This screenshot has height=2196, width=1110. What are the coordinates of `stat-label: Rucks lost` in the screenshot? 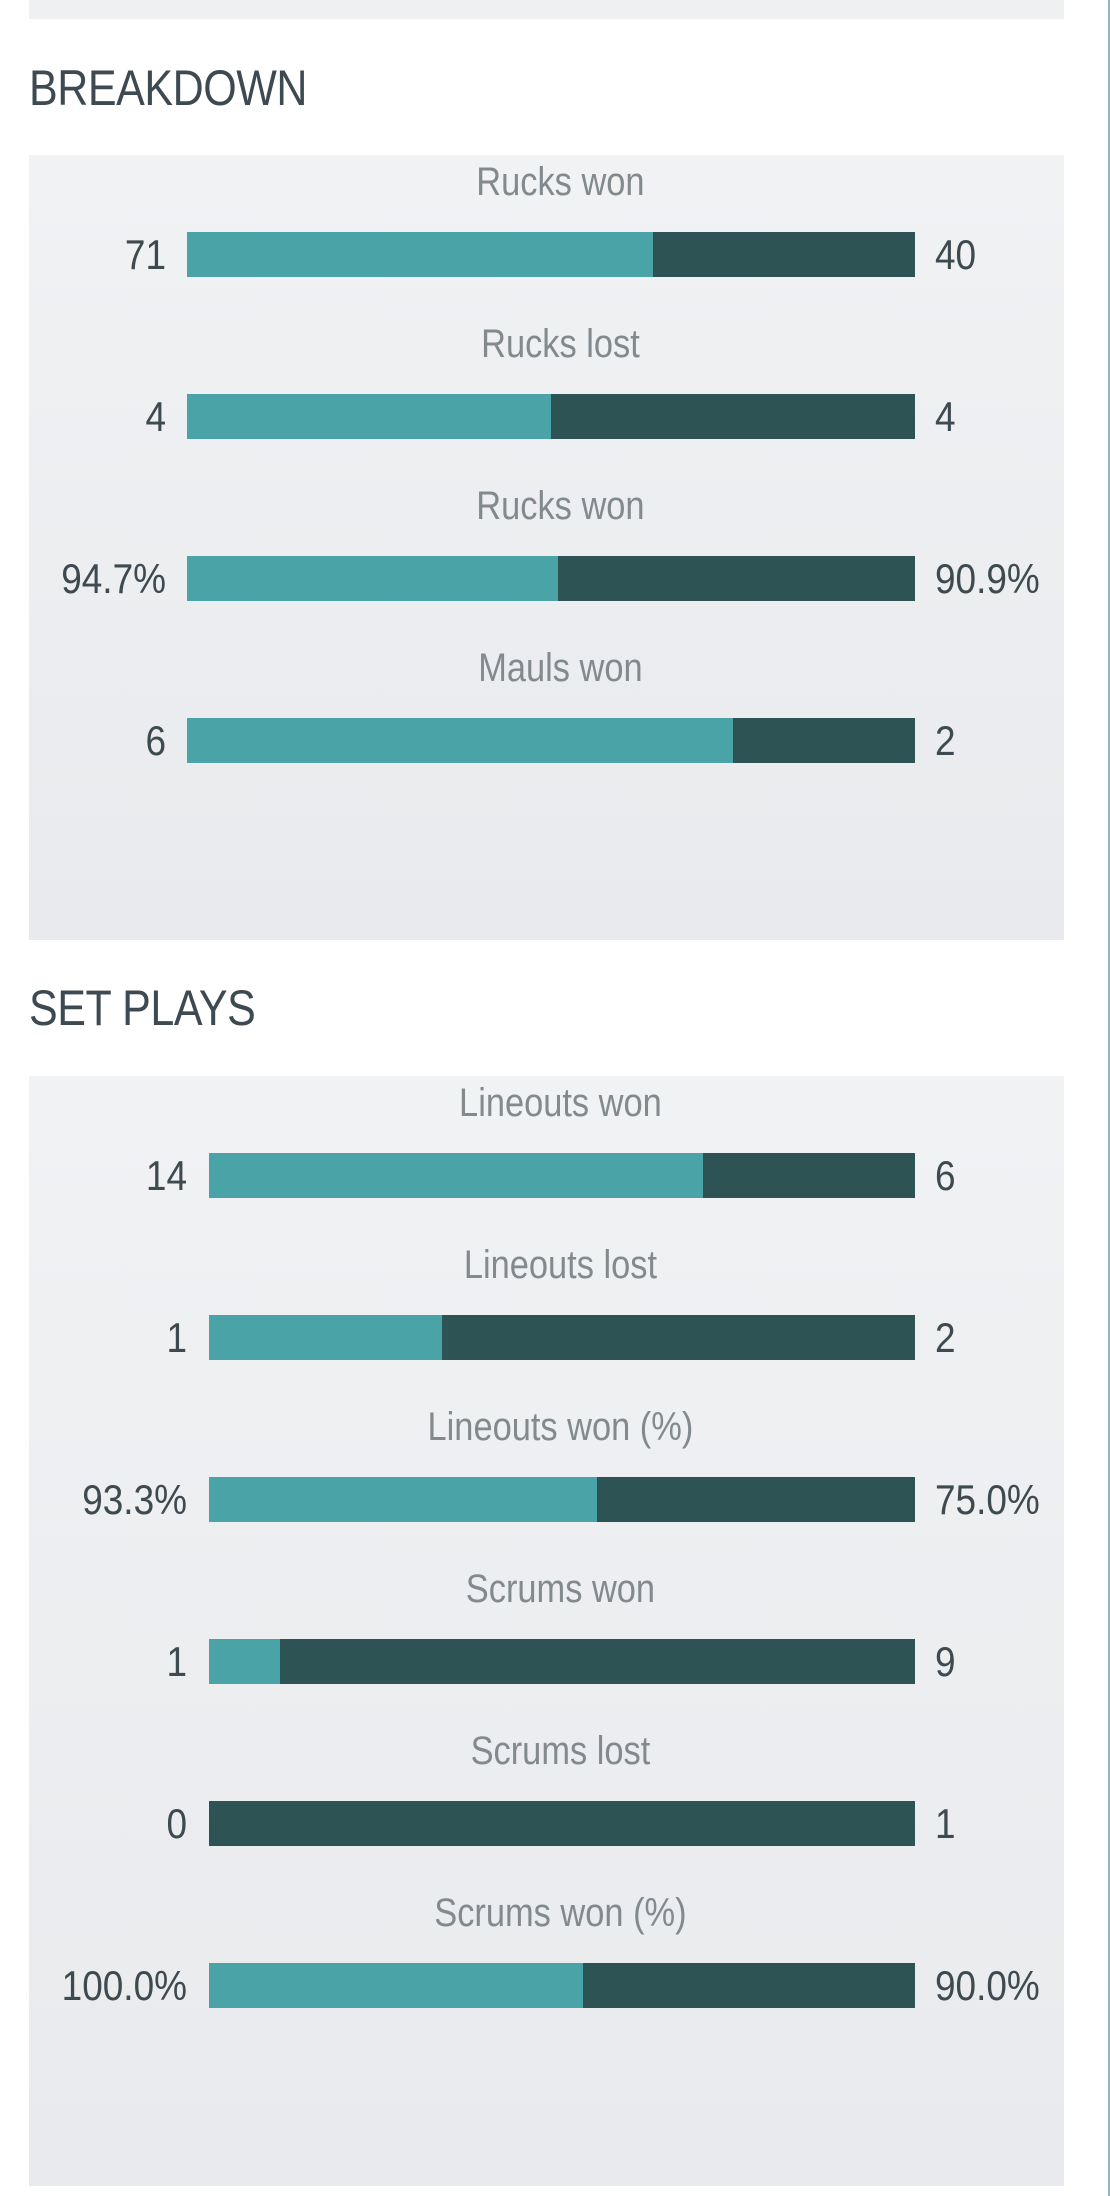 It's located at (560, 344).